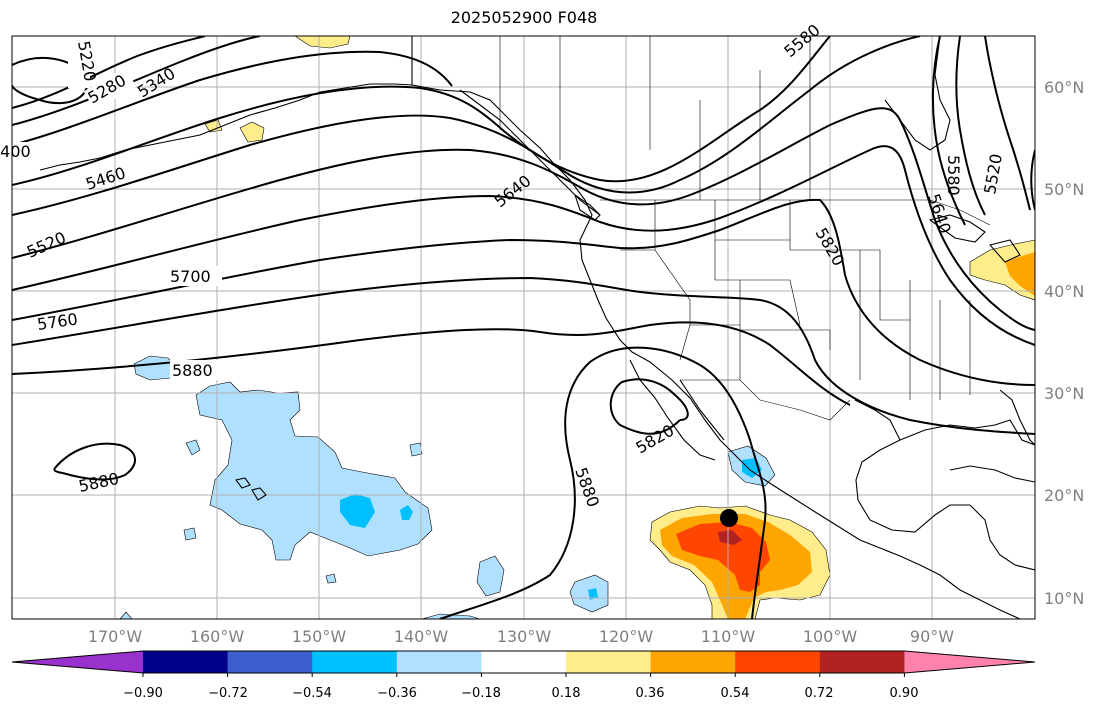 This screenshot has width=1105, height=712. What do you see at coordinates (1064, 189) in the screenshot?
I see `lat-label: 50°N` at bounding box center [1064, 189].